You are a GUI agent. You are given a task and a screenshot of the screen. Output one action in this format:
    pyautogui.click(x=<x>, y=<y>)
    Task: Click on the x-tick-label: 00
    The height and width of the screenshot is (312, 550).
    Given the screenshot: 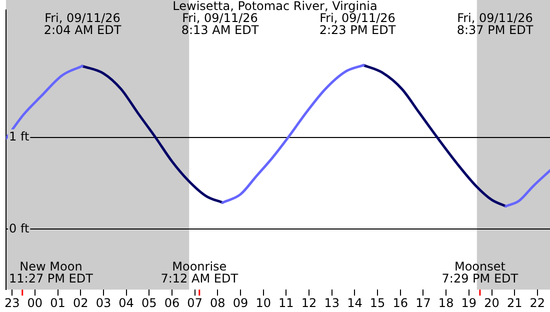 What is the action you would take?
    pyautogui.click(x=35, y=303)
    